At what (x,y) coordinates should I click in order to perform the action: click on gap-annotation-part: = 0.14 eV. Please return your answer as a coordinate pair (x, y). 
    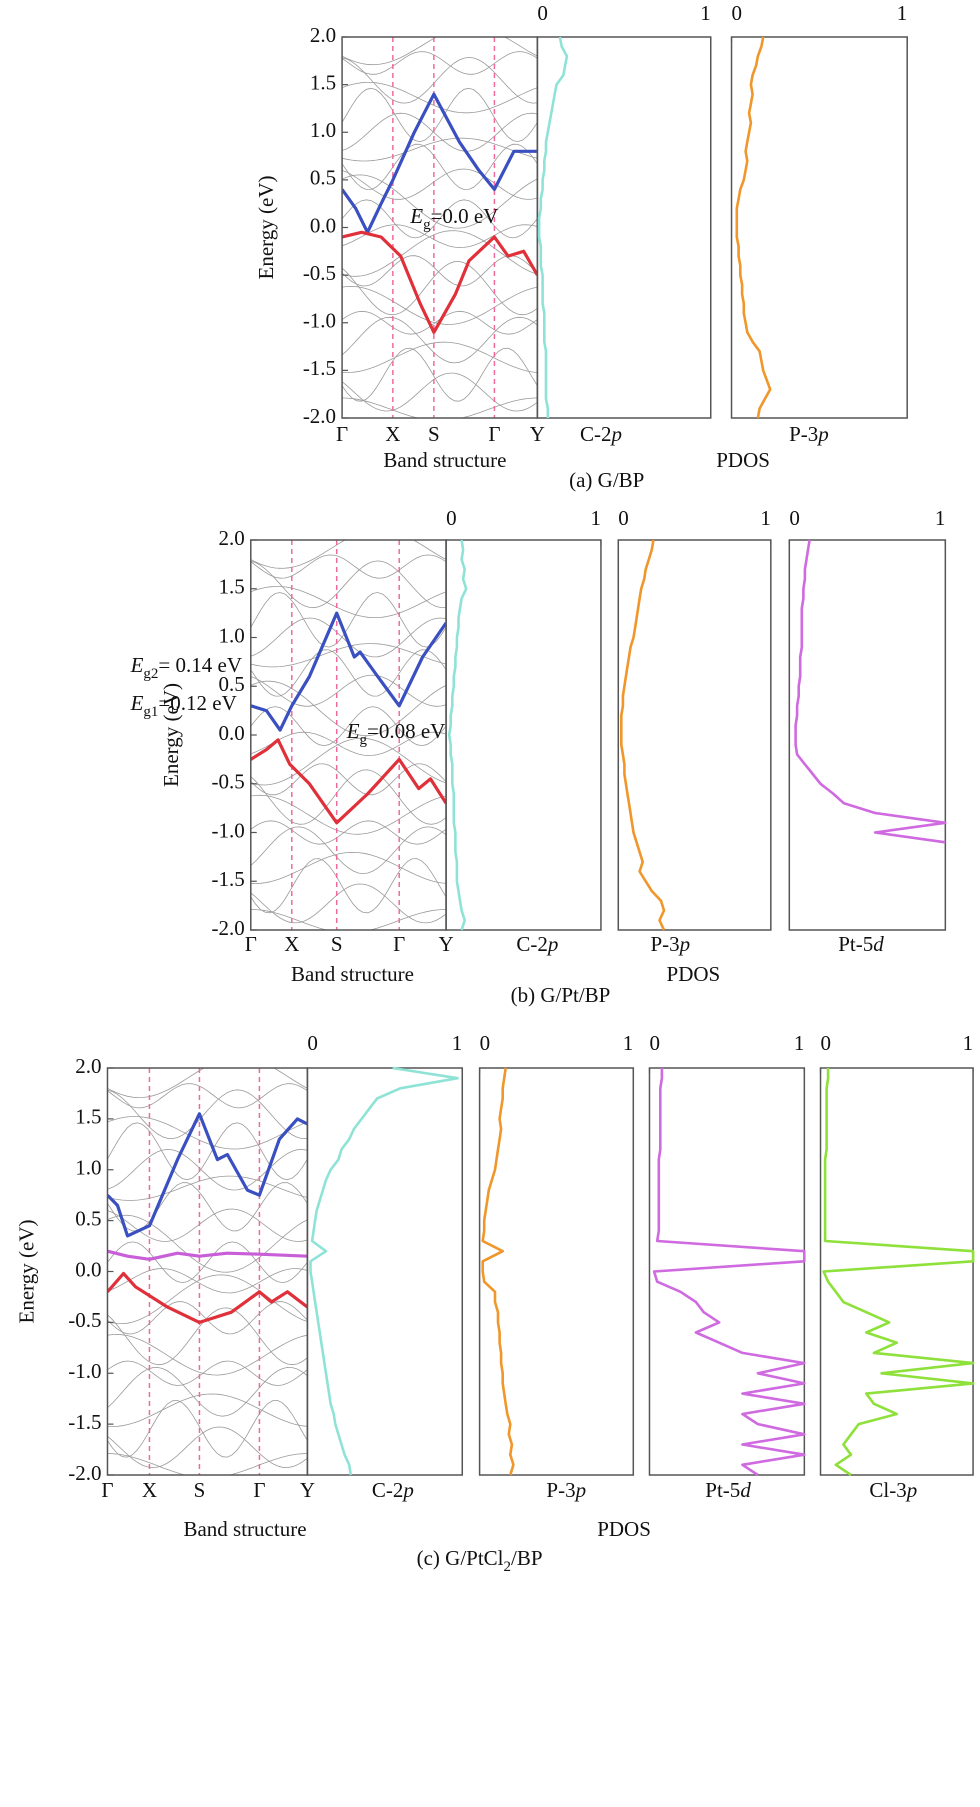
    Looking at the image, I should click on (200, 665).